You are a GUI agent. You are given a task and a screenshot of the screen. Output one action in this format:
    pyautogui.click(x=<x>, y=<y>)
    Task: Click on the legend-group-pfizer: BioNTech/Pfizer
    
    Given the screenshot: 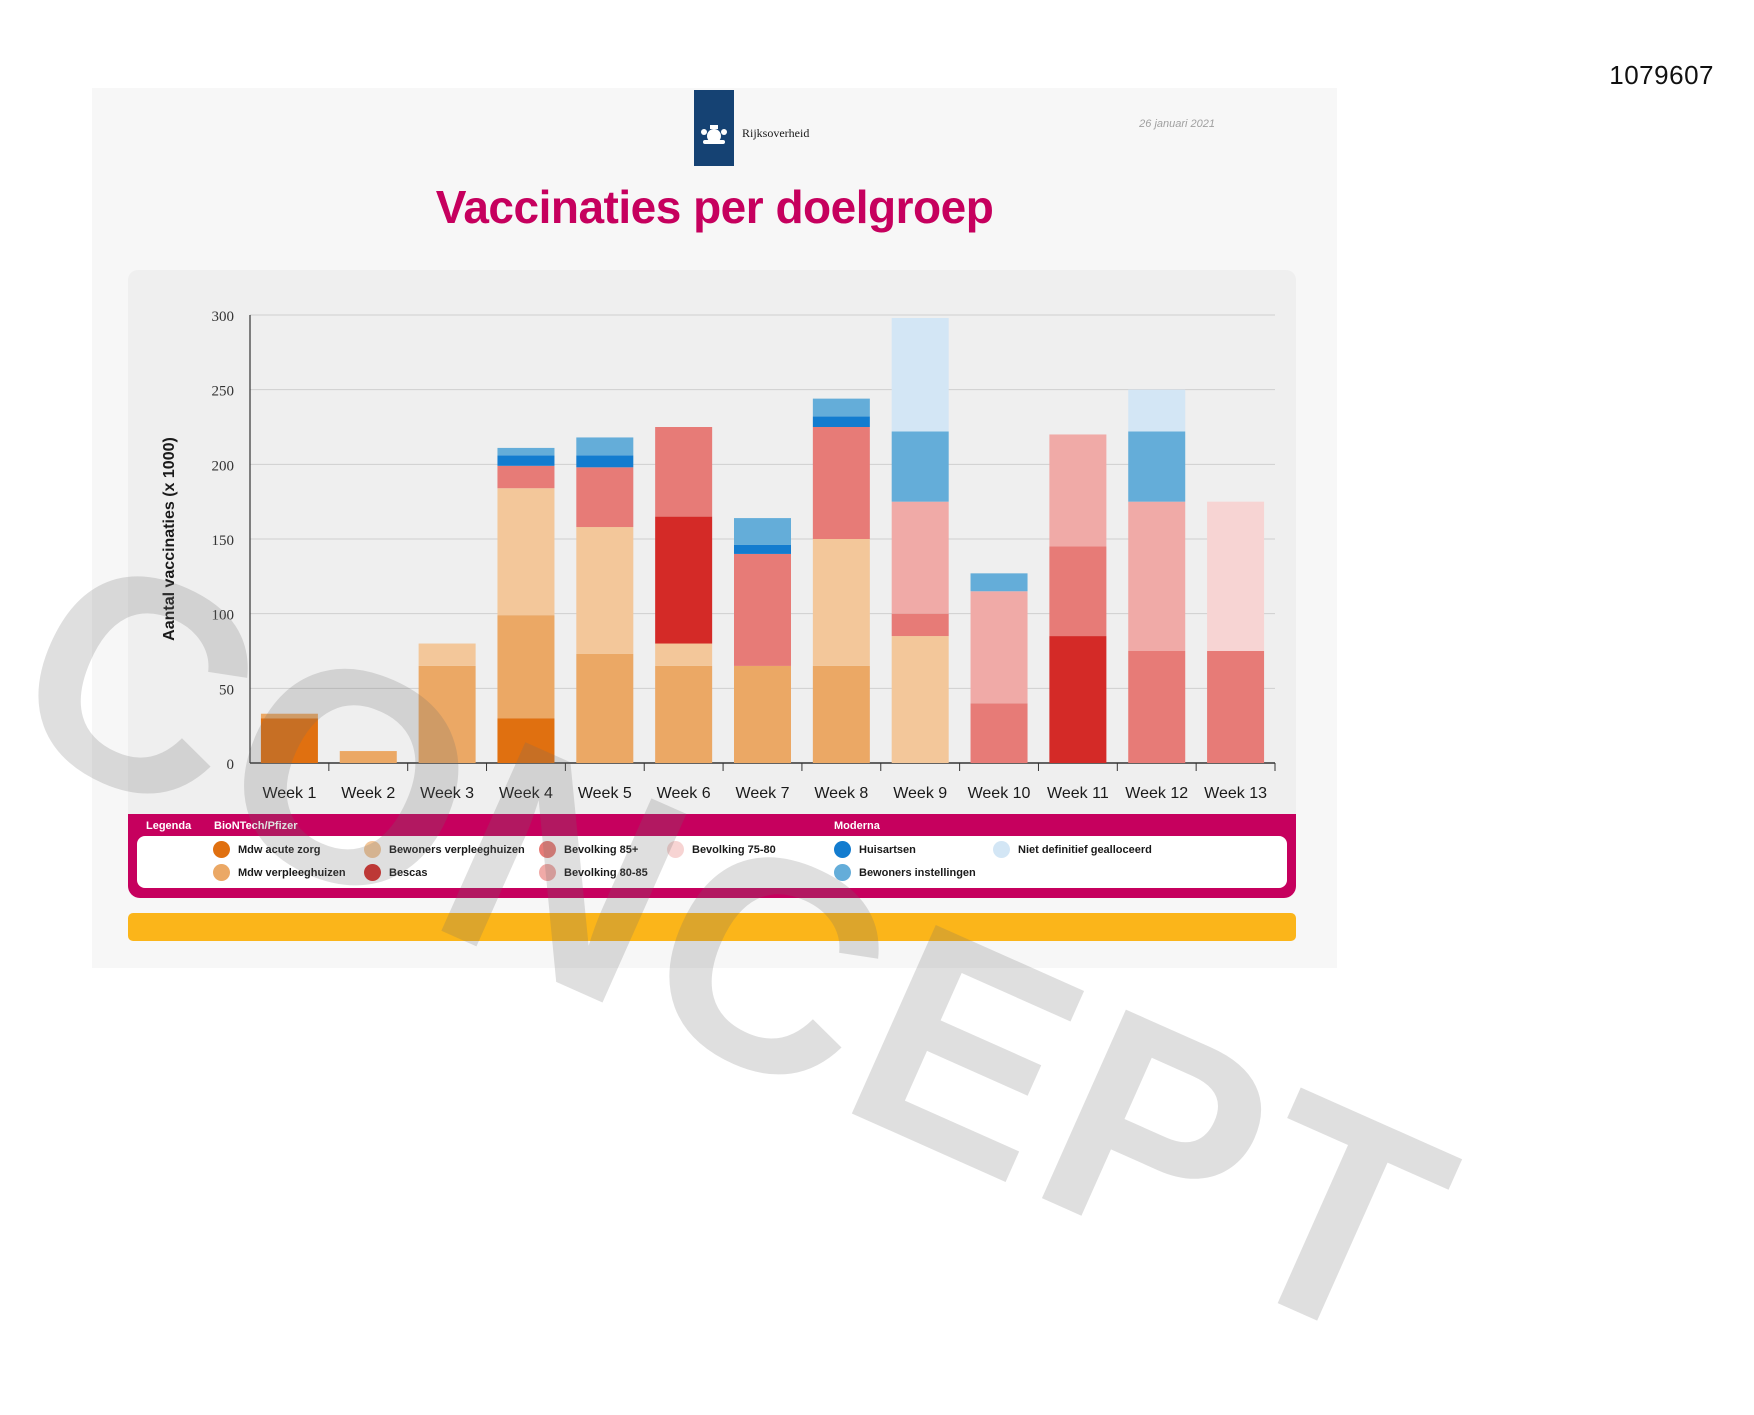 What is the action you would take?
    pyautogui.click(x=256, y=826)
    